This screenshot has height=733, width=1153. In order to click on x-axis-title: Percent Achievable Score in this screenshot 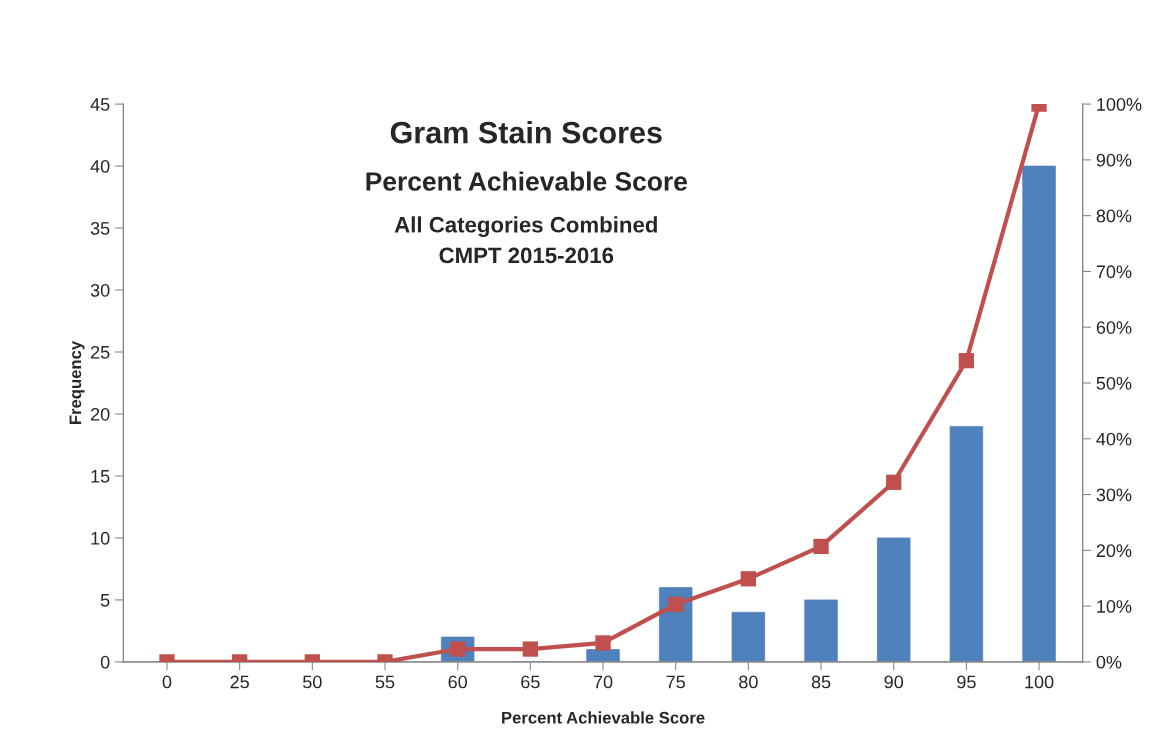, I will do `click(603, 717)`.